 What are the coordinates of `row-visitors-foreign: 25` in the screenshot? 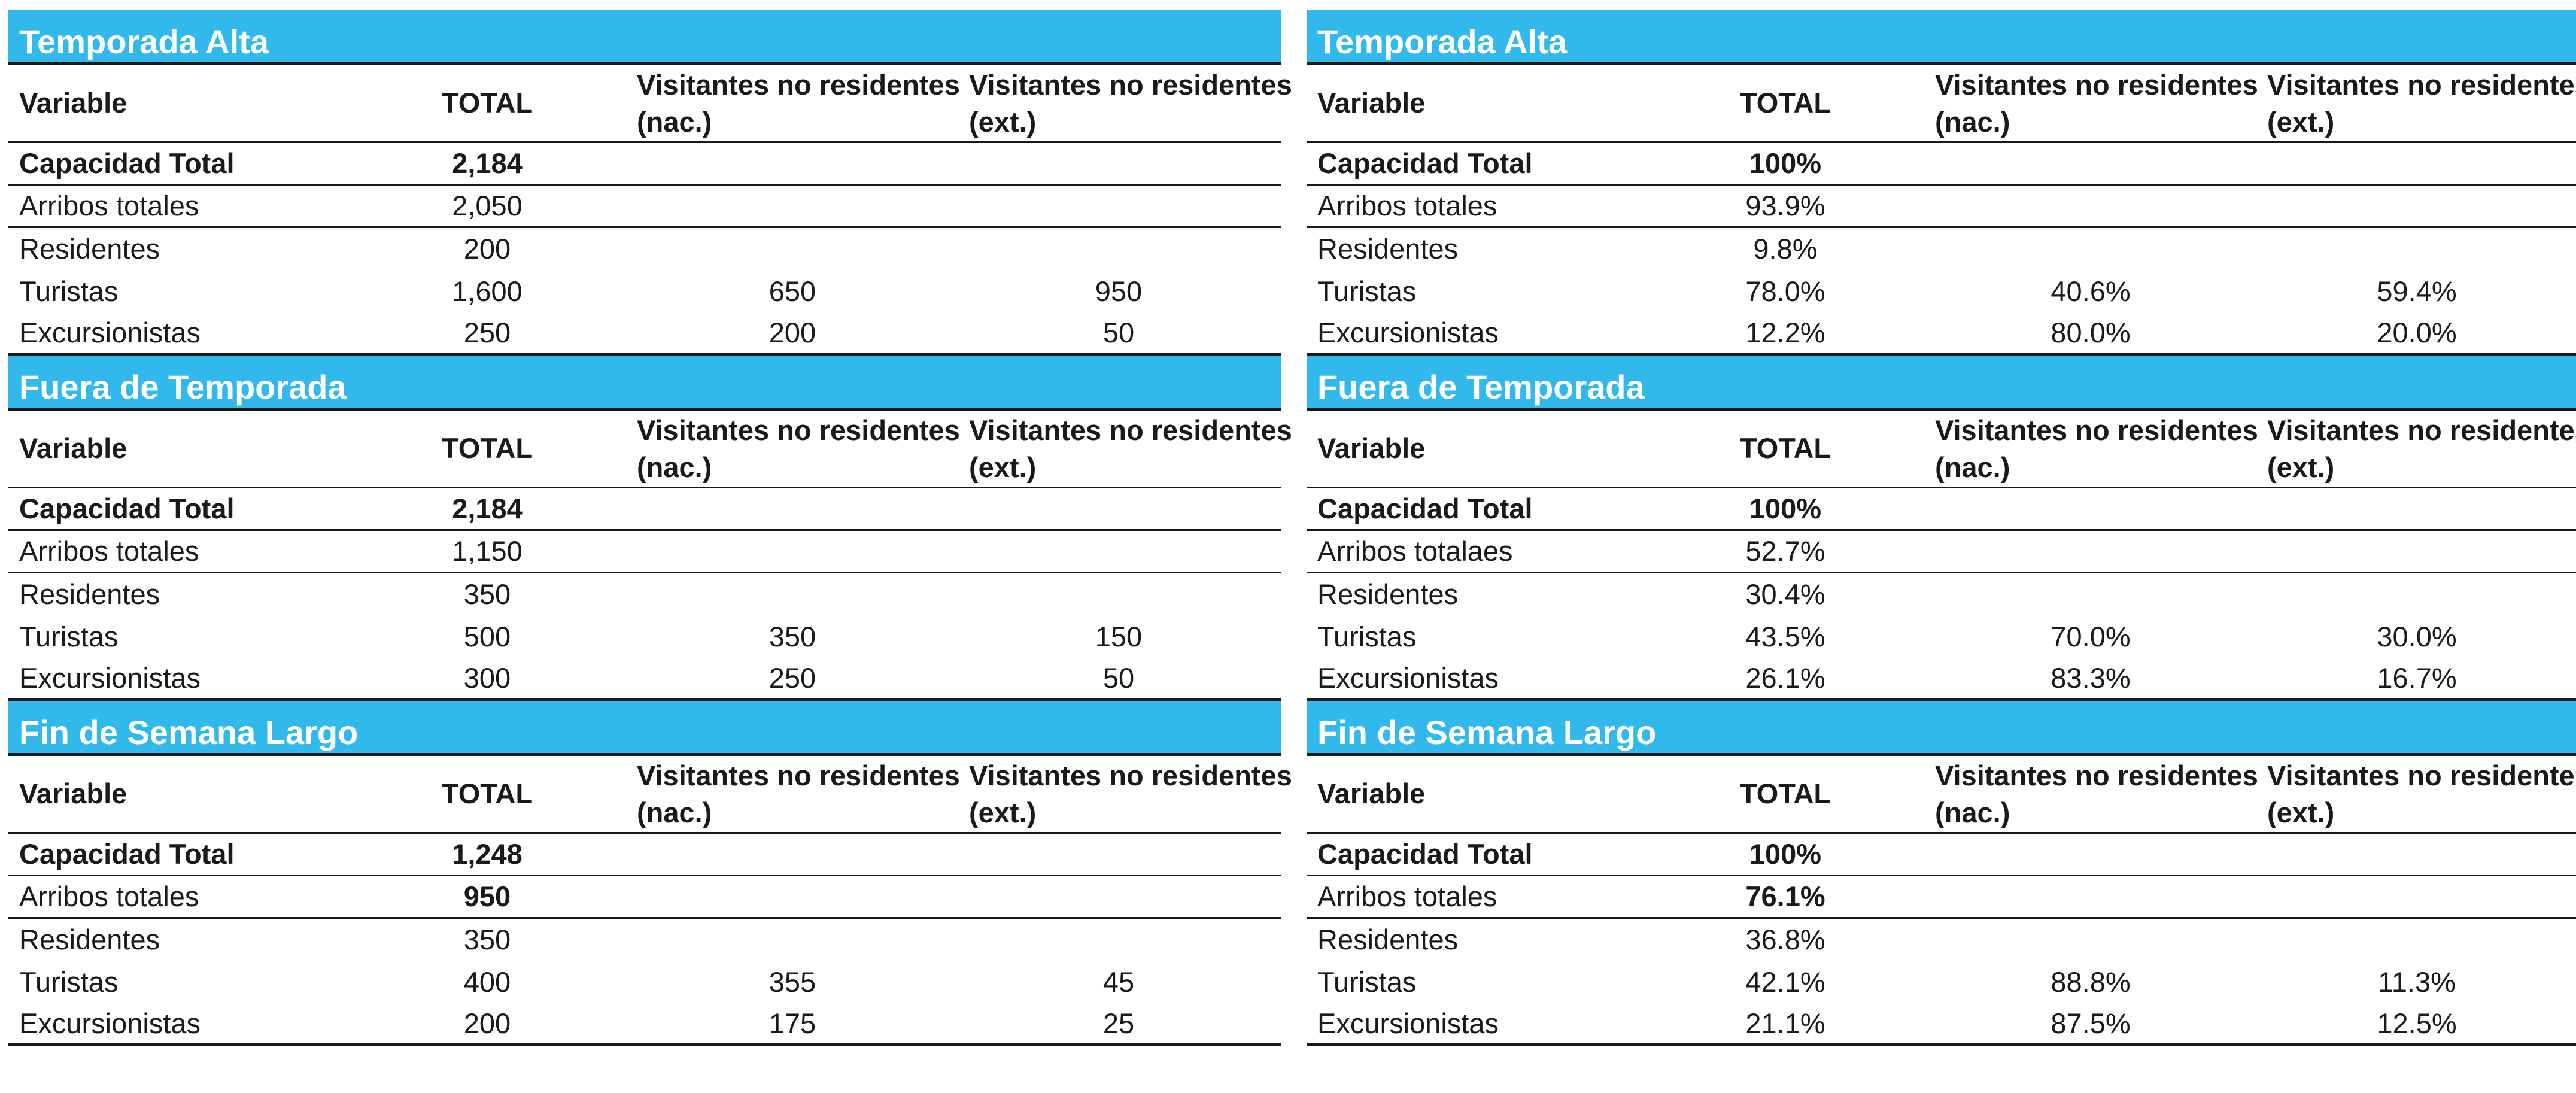 It's located at (1118, 1023).